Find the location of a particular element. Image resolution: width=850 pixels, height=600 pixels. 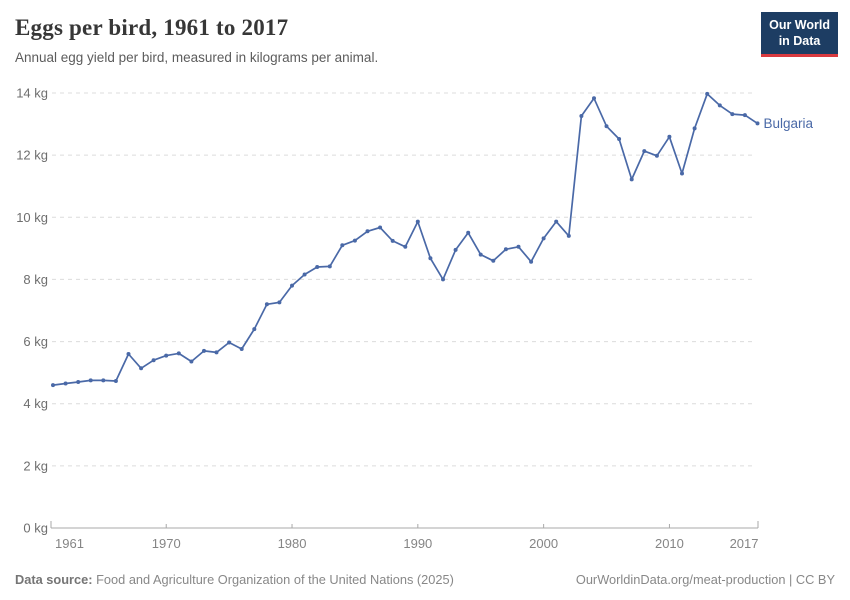

owid-logo: Our World in Data is located at coordinates (799, 34).